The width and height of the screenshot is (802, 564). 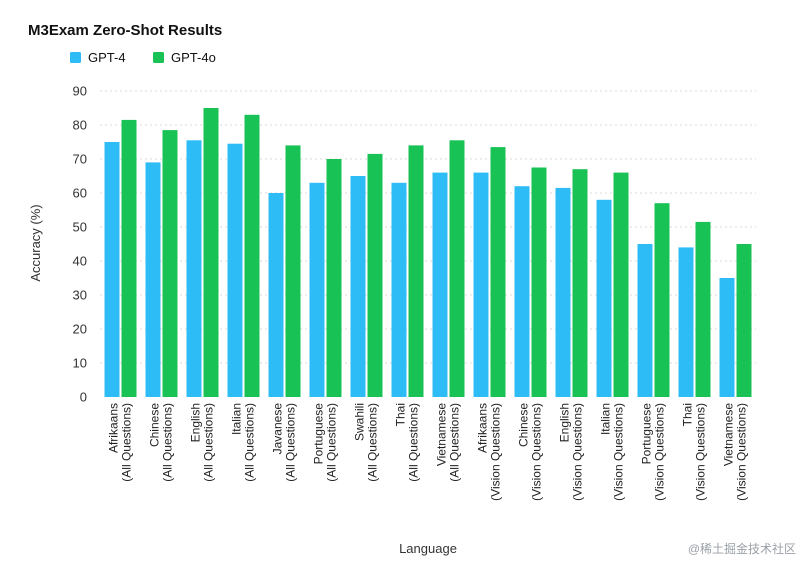 What do you see at coordinates (278, 429) in the screenshot?
I see `x-tick-label-line-4-0: Javanese` at bounding box center [278, 429].